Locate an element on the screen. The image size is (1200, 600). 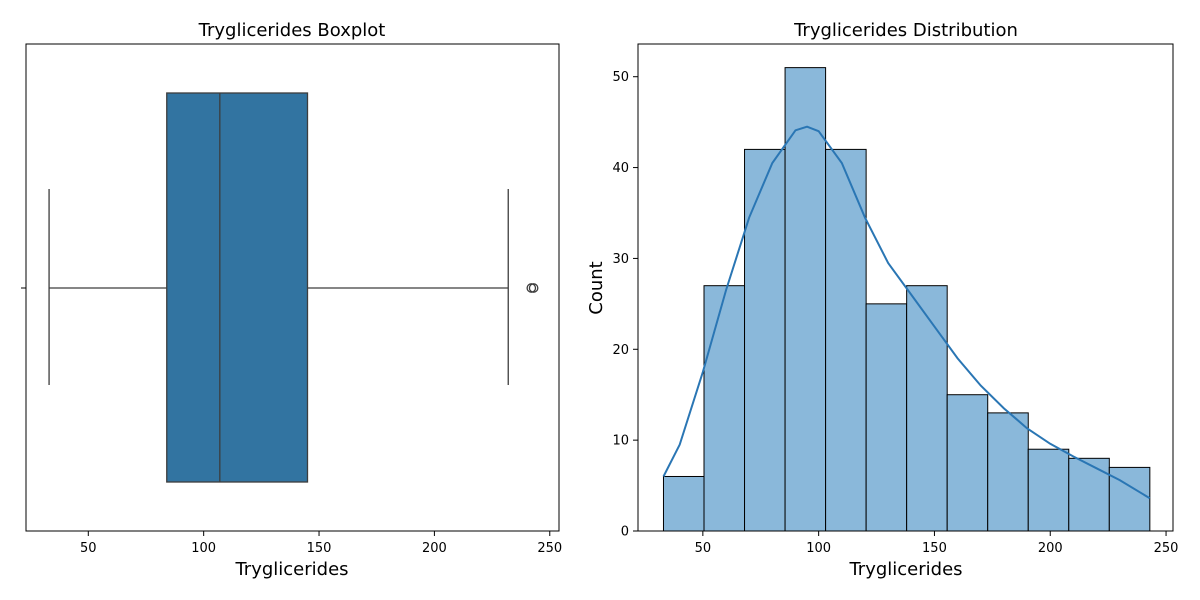
y-tick-label: 40 is located at coordinates (620, 168).